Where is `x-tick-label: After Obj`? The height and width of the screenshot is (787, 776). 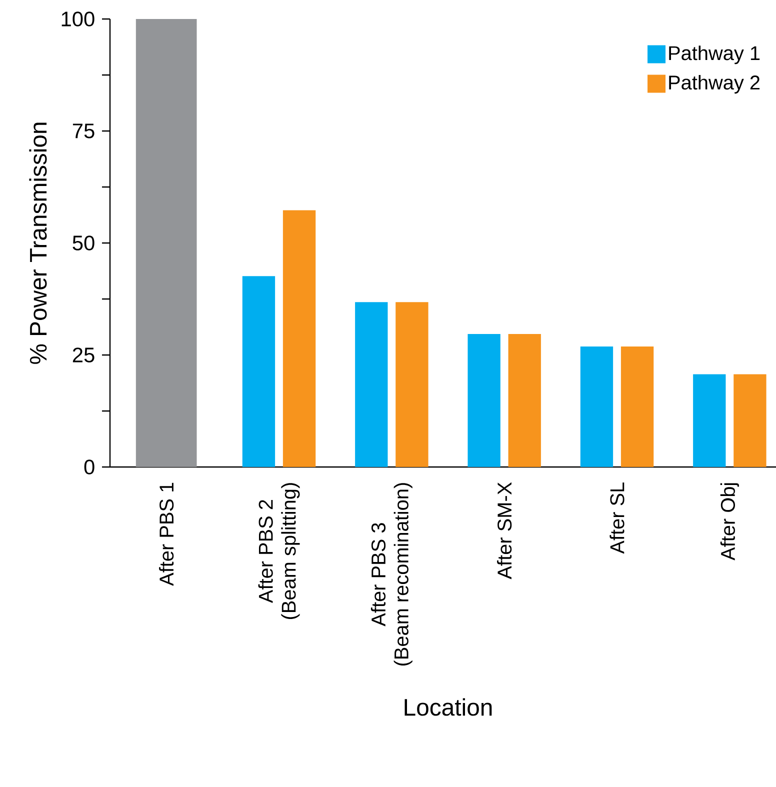
x-tick-label: After Obj is located at coordinates (729, 521).